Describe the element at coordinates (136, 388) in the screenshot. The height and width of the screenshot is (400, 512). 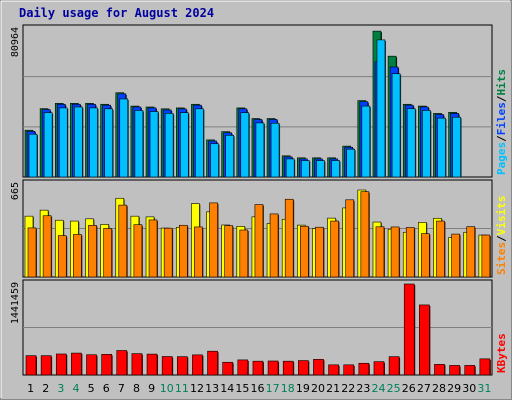
I see `x-tick-label: 8` at that location.